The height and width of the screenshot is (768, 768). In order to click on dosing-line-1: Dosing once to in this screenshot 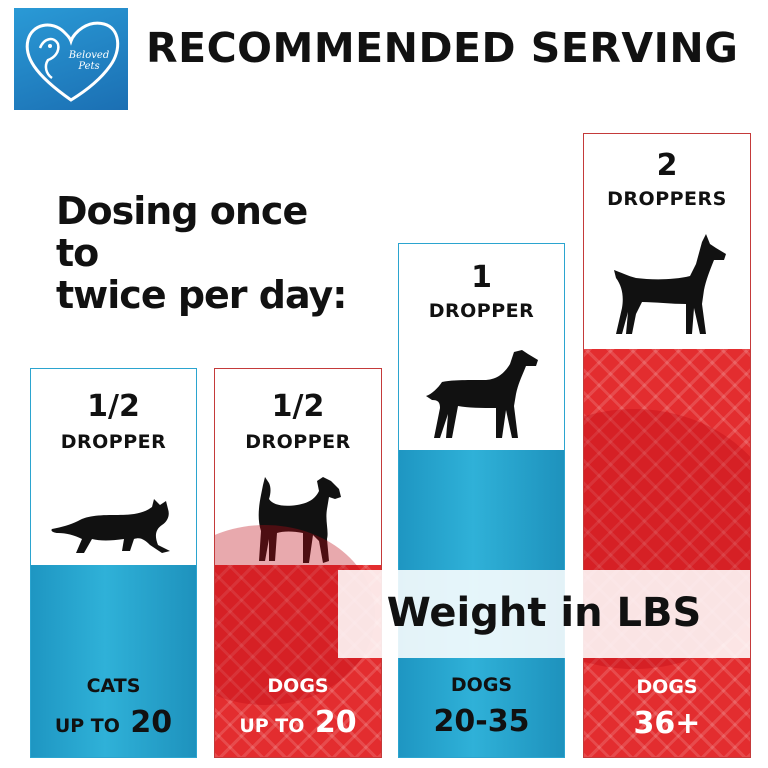, I will do `click(182, 232)`.